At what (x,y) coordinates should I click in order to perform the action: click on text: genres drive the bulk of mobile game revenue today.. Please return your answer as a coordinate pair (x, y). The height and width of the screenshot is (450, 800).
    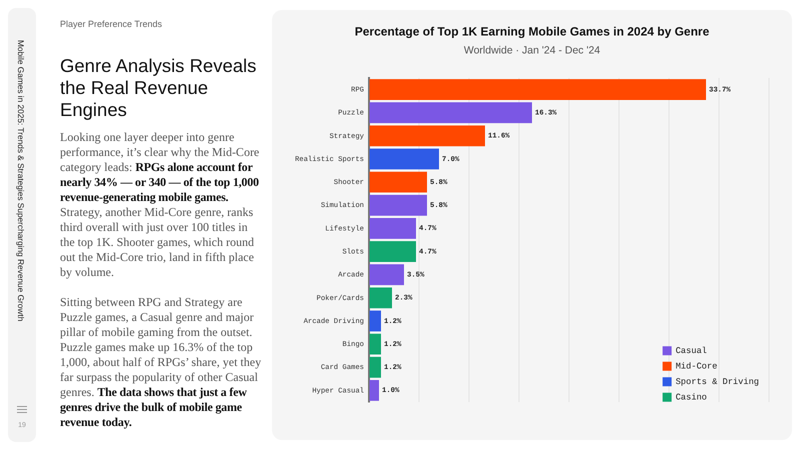
    Looking at the image, I should click on (151, 414).